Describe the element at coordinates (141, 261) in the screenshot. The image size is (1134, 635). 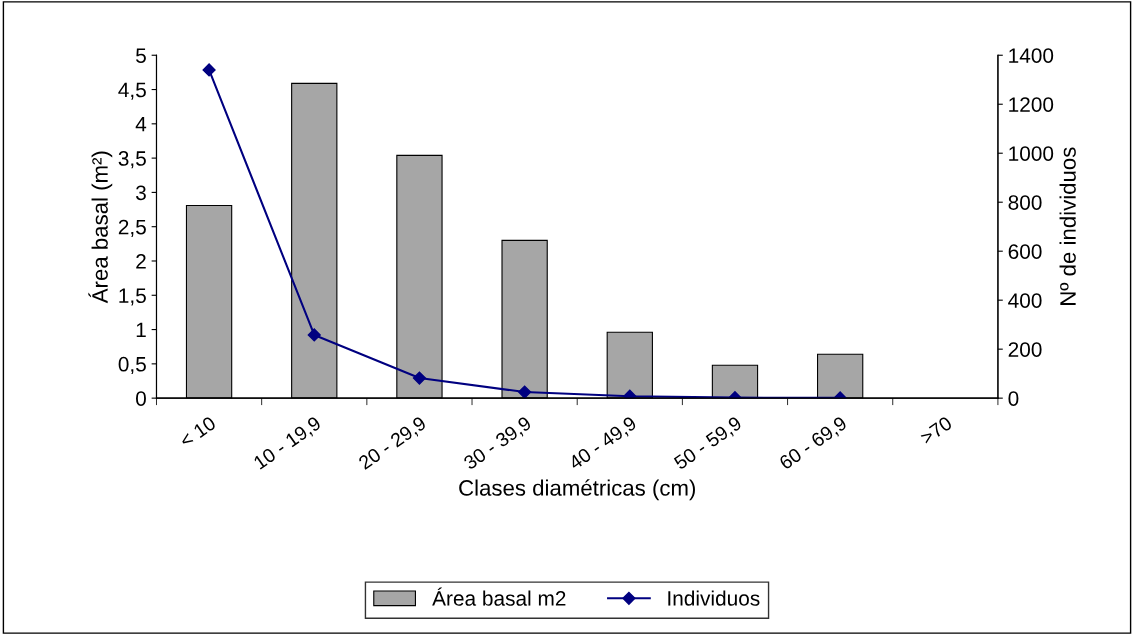
I see `y-tick-label: 2` at that location.